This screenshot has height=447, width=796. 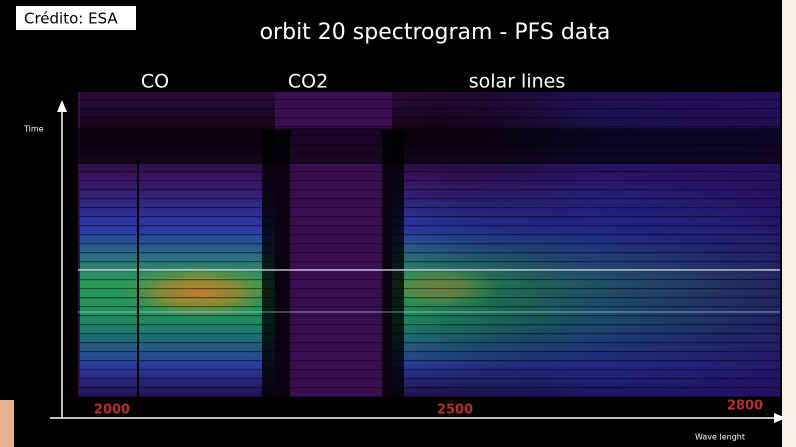 I want to click on credit: Crédito: ESA, so click(x=71, y=19).